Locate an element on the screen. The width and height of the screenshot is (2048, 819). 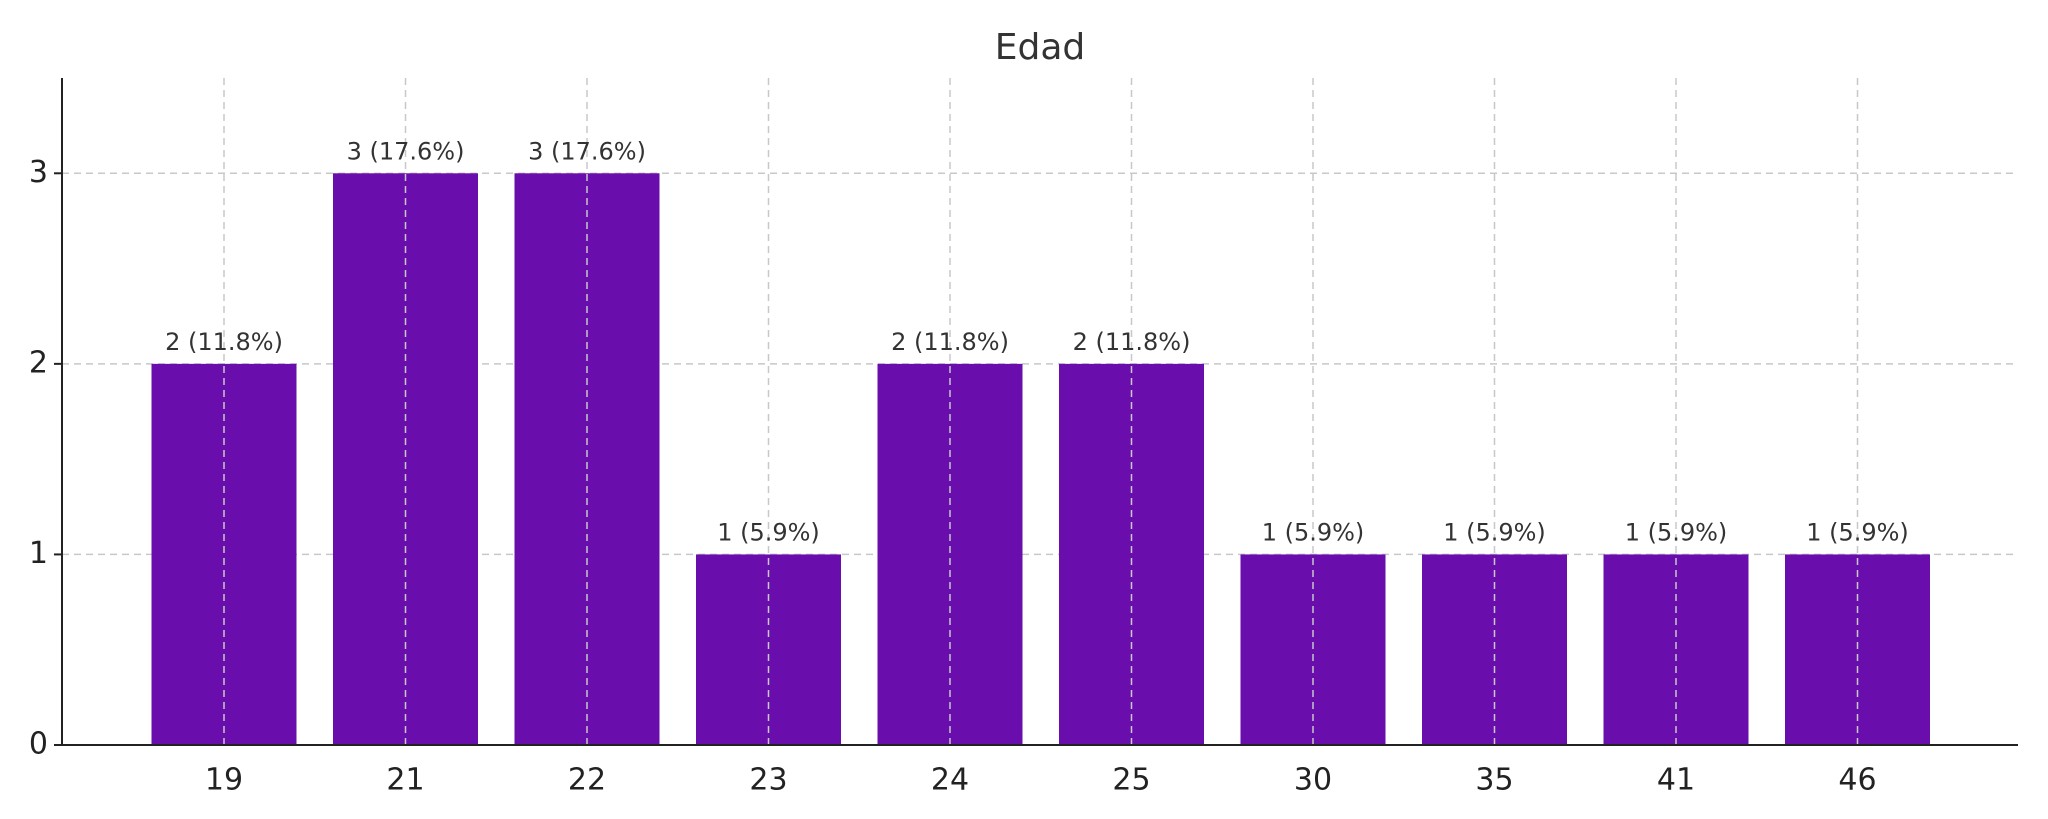
data-label-22: 3 (17.6%) is located at coordinates (587, 151).